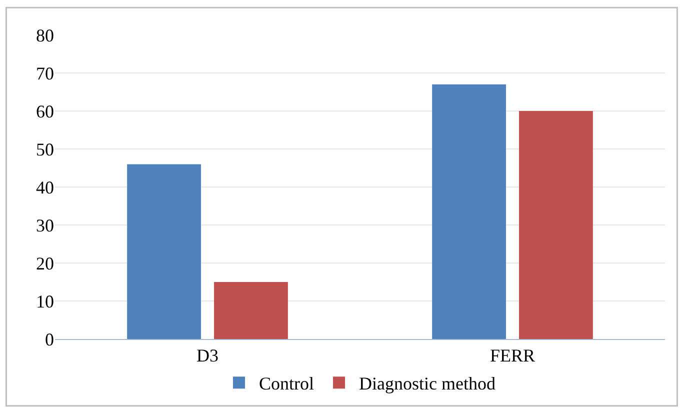 This screenshot has height=412, width=680. Describe the element at coordinates (513, 356) in the screenshot. I see `x-tick-label: FERR` at that location.